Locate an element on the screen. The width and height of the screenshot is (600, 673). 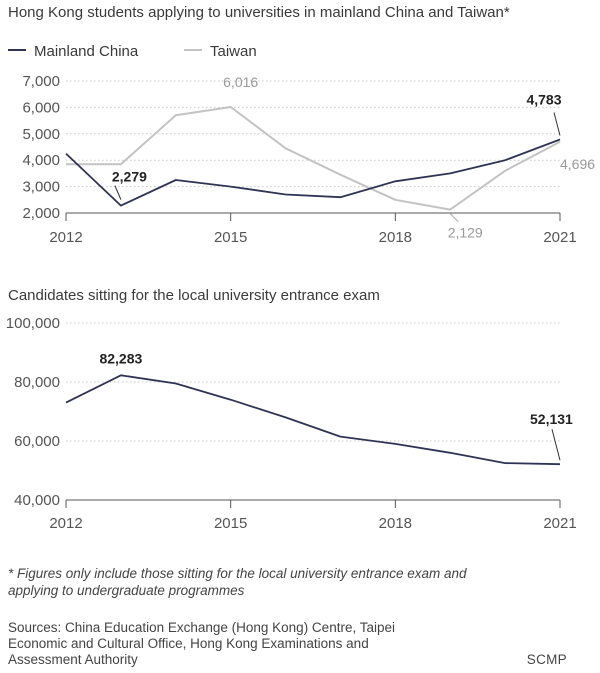
y-tick-label: 6,000 is located at coordinates (41, 107).